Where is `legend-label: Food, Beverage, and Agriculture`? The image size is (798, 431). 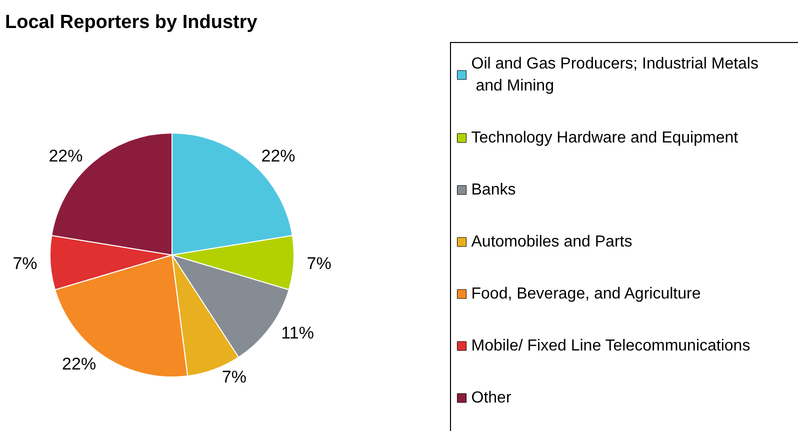
legend-label: Food, Beverage, and Agriculture is located at coordinates (586, 294).